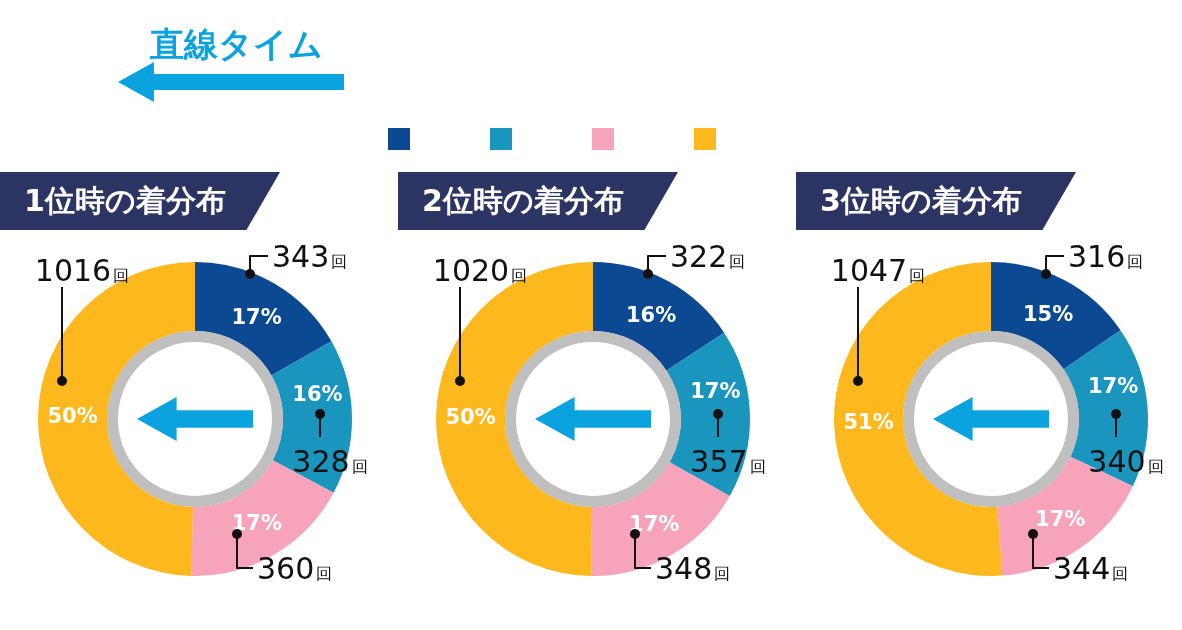 The width and height of the screenshot is (1182, 630). What do you see at coordinates (693, 568) in the screenshot?
I see `data-label: 348回` at bounding box center [693, 568].